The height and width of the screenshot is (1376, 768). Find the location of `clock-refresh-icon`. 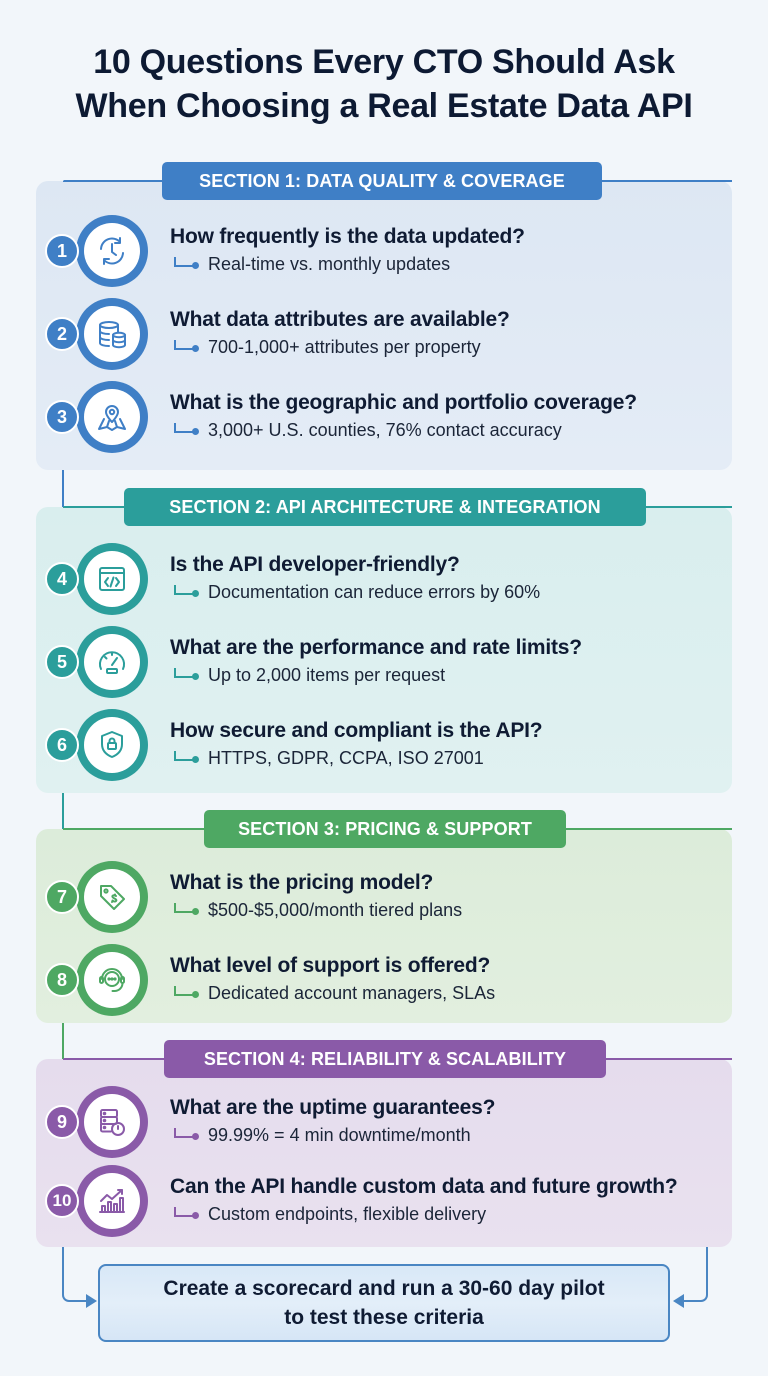

clock-refresh-icon is located at coordinates (112, 251).